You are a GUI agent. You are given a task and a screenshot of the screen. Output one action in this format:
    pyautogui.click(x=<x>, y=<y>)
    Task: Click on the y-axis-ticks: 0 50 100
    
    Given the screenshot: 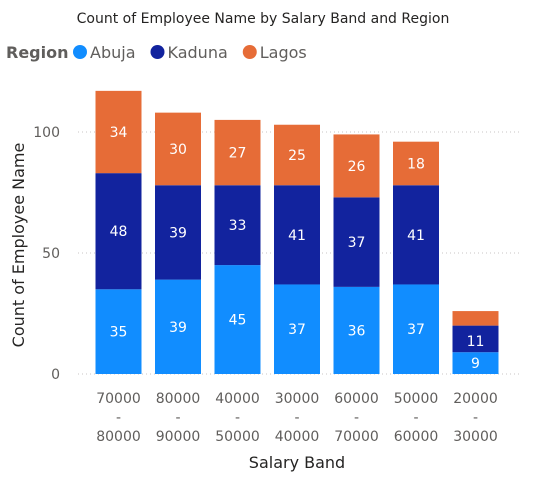 What is the action you would take?
    pyautogui.click(x=46, y=254)
    